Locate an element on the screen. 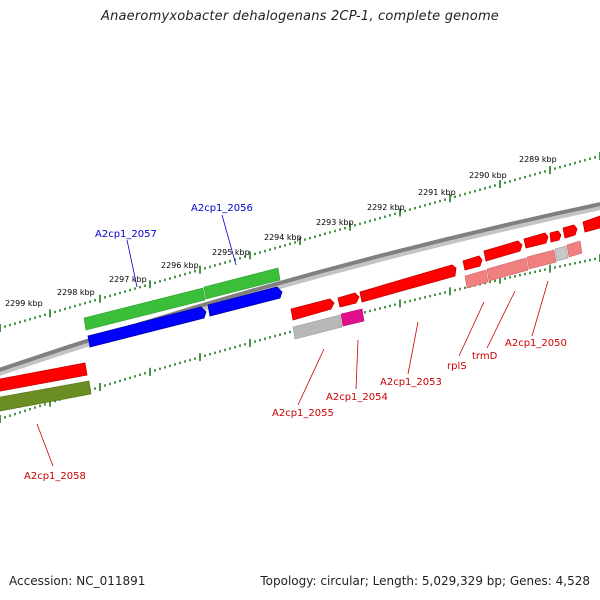 The height and width of the screenshot is (600, 600). label-a2cp1-2058: A2cp1_2058 is located at coordinates (55, 476).